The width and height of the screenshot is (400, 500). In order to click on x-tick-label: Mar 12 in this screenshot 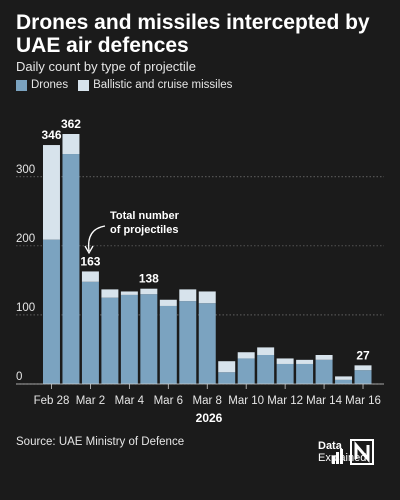, I will do `click(285, 401)`.